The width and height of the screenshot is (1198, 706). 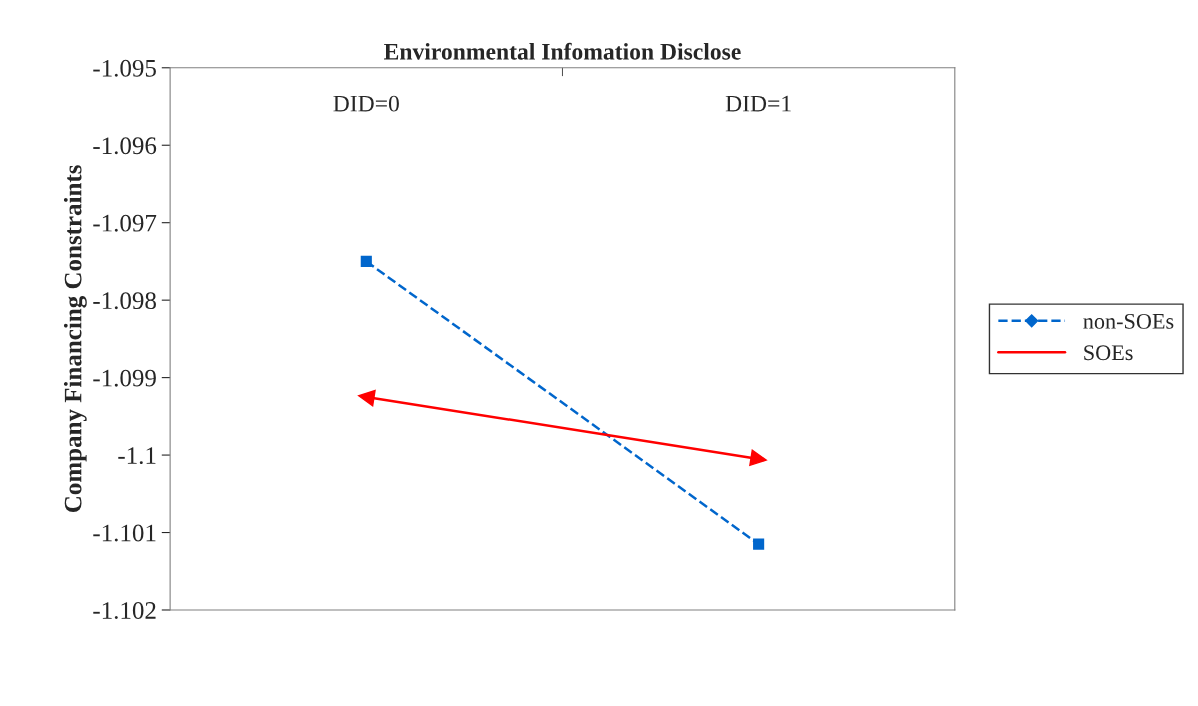 What do you see at coordinates (562, 51) in the screenshot?
I see `chart-title: Environmental Infomation Disclose` at bounding box center [562, 51].